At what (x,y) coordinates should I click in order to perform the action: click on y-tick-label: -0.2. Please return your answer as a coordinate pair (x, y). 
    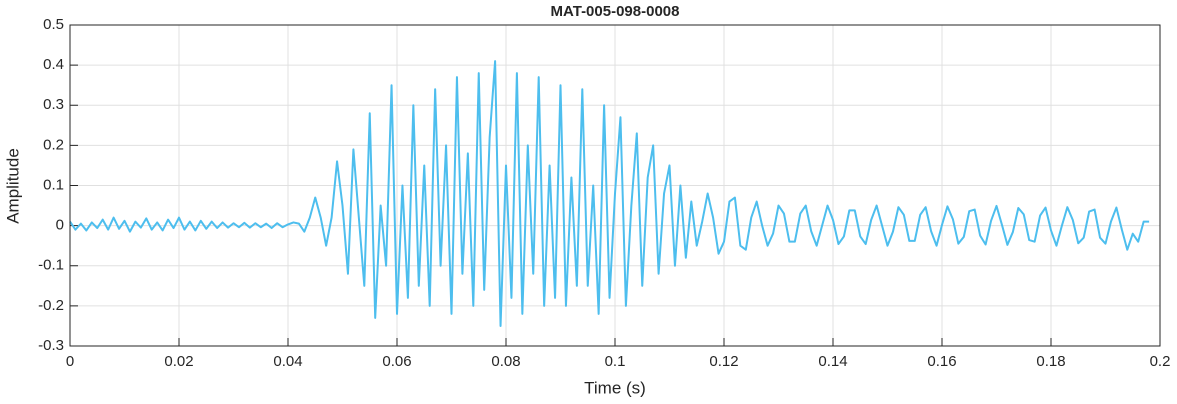
    Looking at the image, I should click on (51, 305).